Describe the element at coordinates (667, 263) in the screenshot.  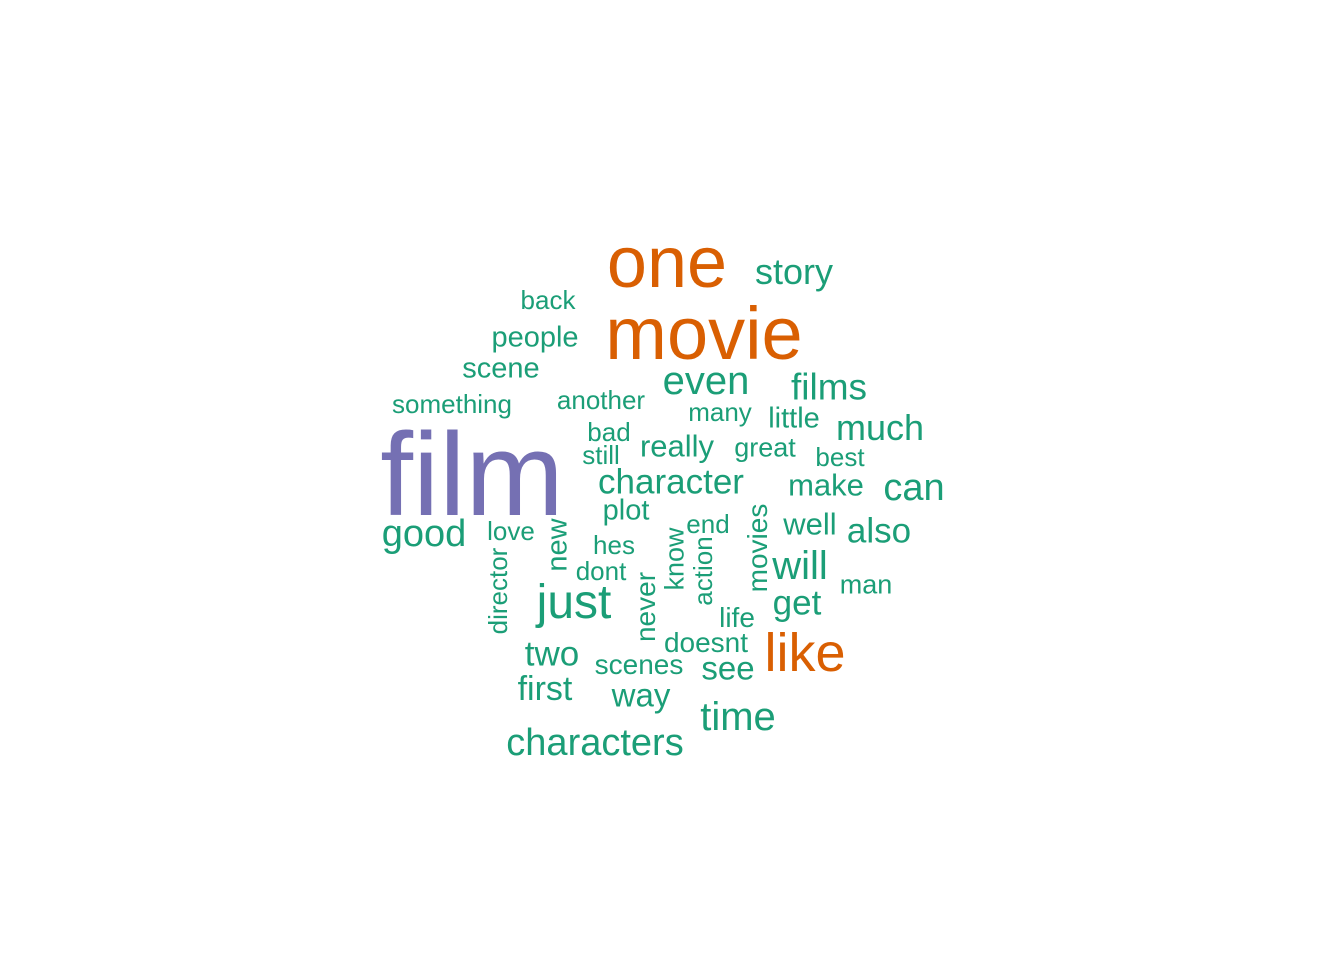
I see `word-one: one` at that location.